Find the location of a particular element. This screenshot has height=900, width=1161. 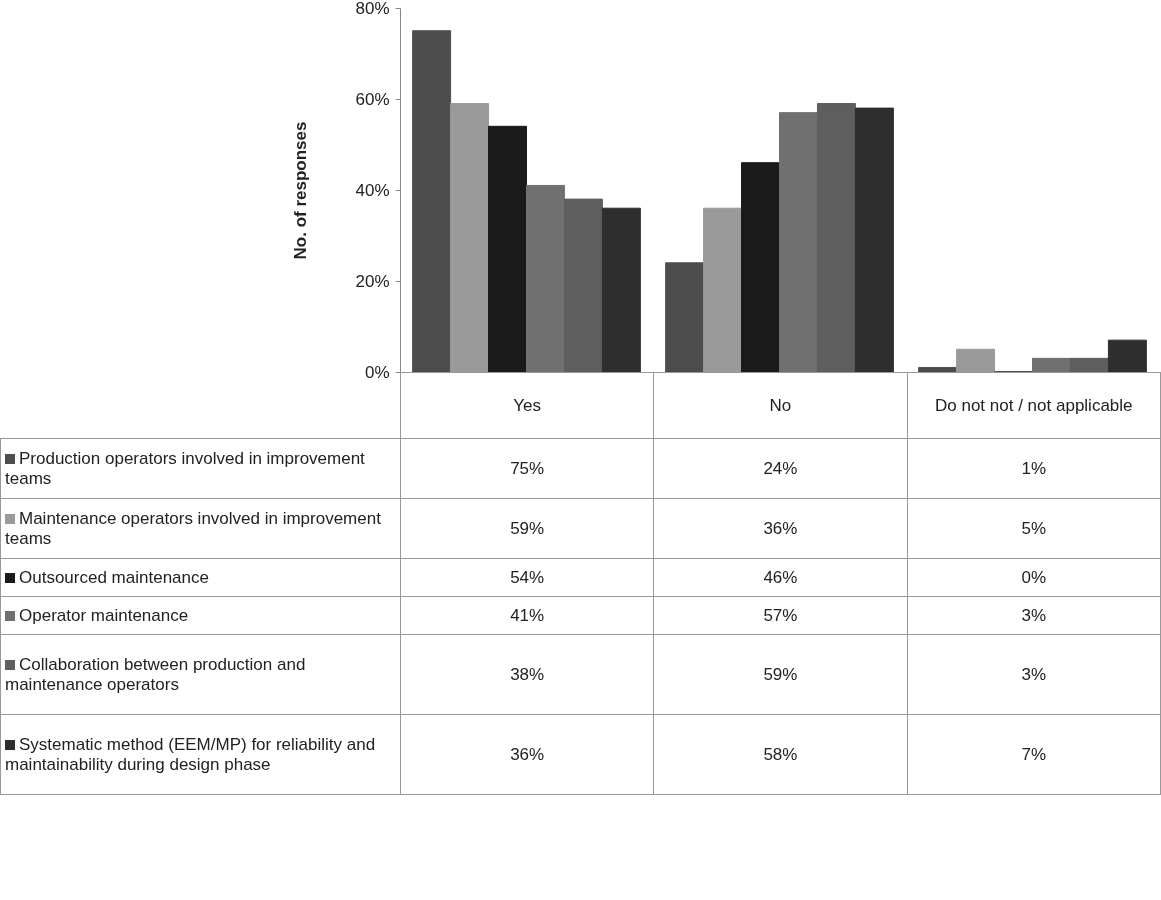

legend-label: Production operators involved in improvement teams is located at coordinates (200, 468).